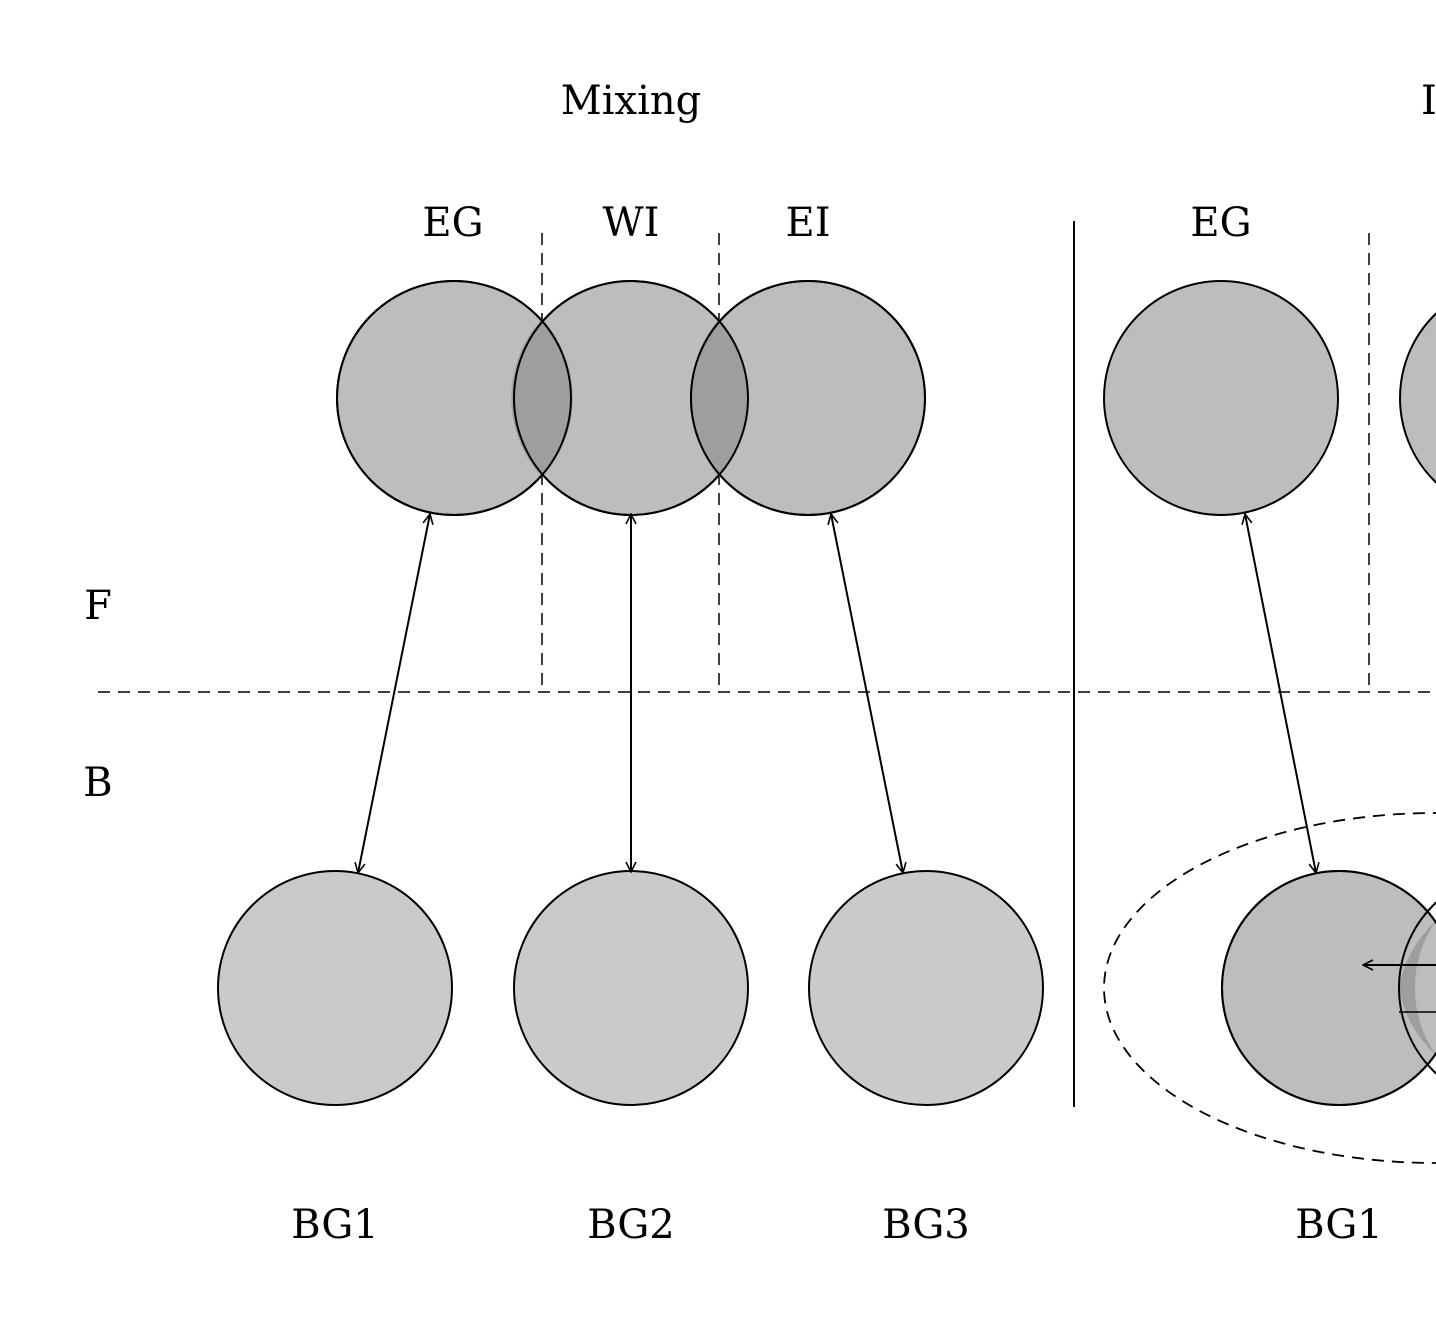  What do you see at coordinates (1220, 223) in the screenshot?
I see `node-label-eg-right: EG` at bounding box center [1220, 223].